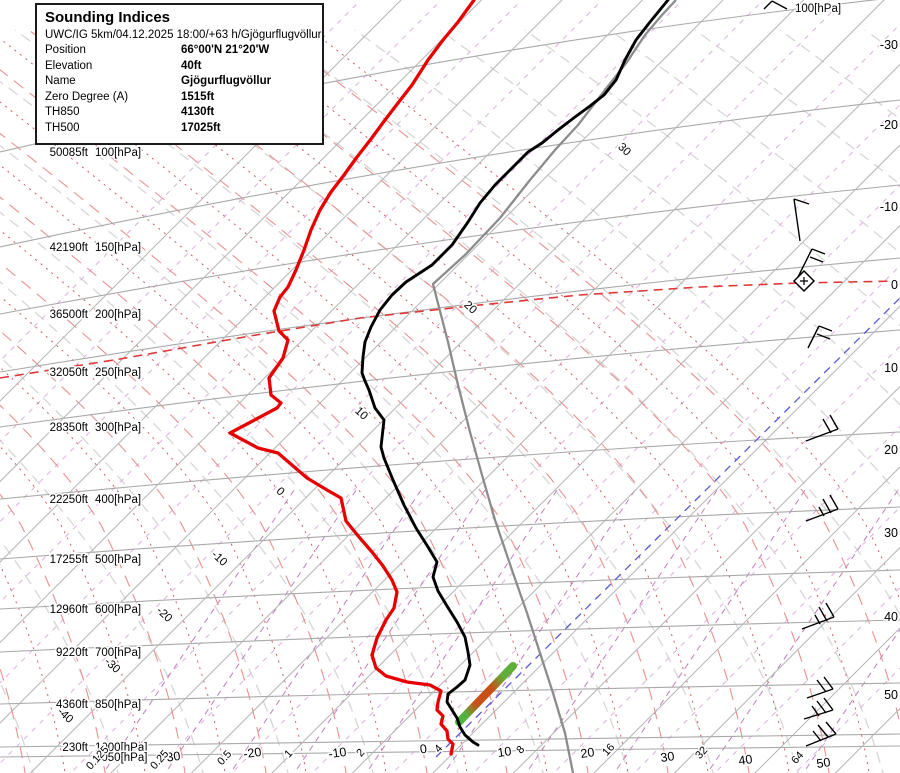 This screenshot has height=773, width=900. What do you see at coordinates (121, 748) in the screenshot?
I see `pressure-tick-label: 1000[hPa]` at bounding box center [121, 748].